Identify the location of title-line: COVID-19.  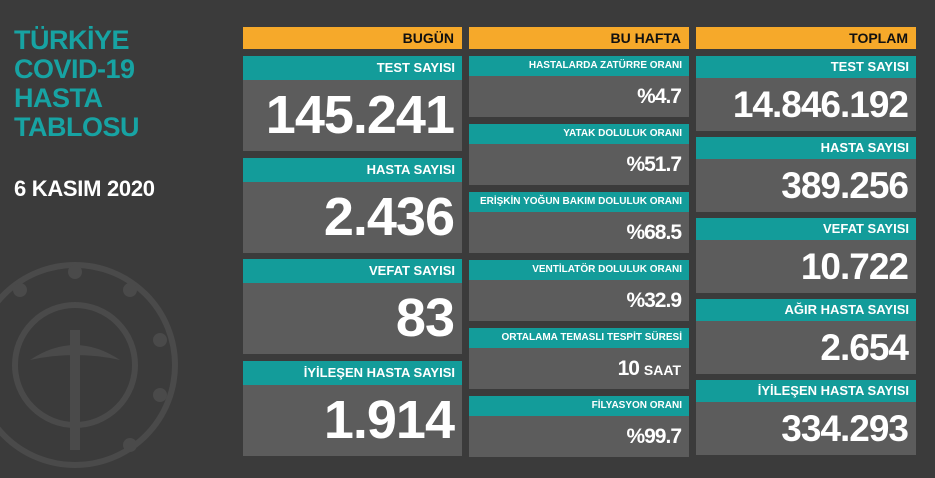
(74, 69).